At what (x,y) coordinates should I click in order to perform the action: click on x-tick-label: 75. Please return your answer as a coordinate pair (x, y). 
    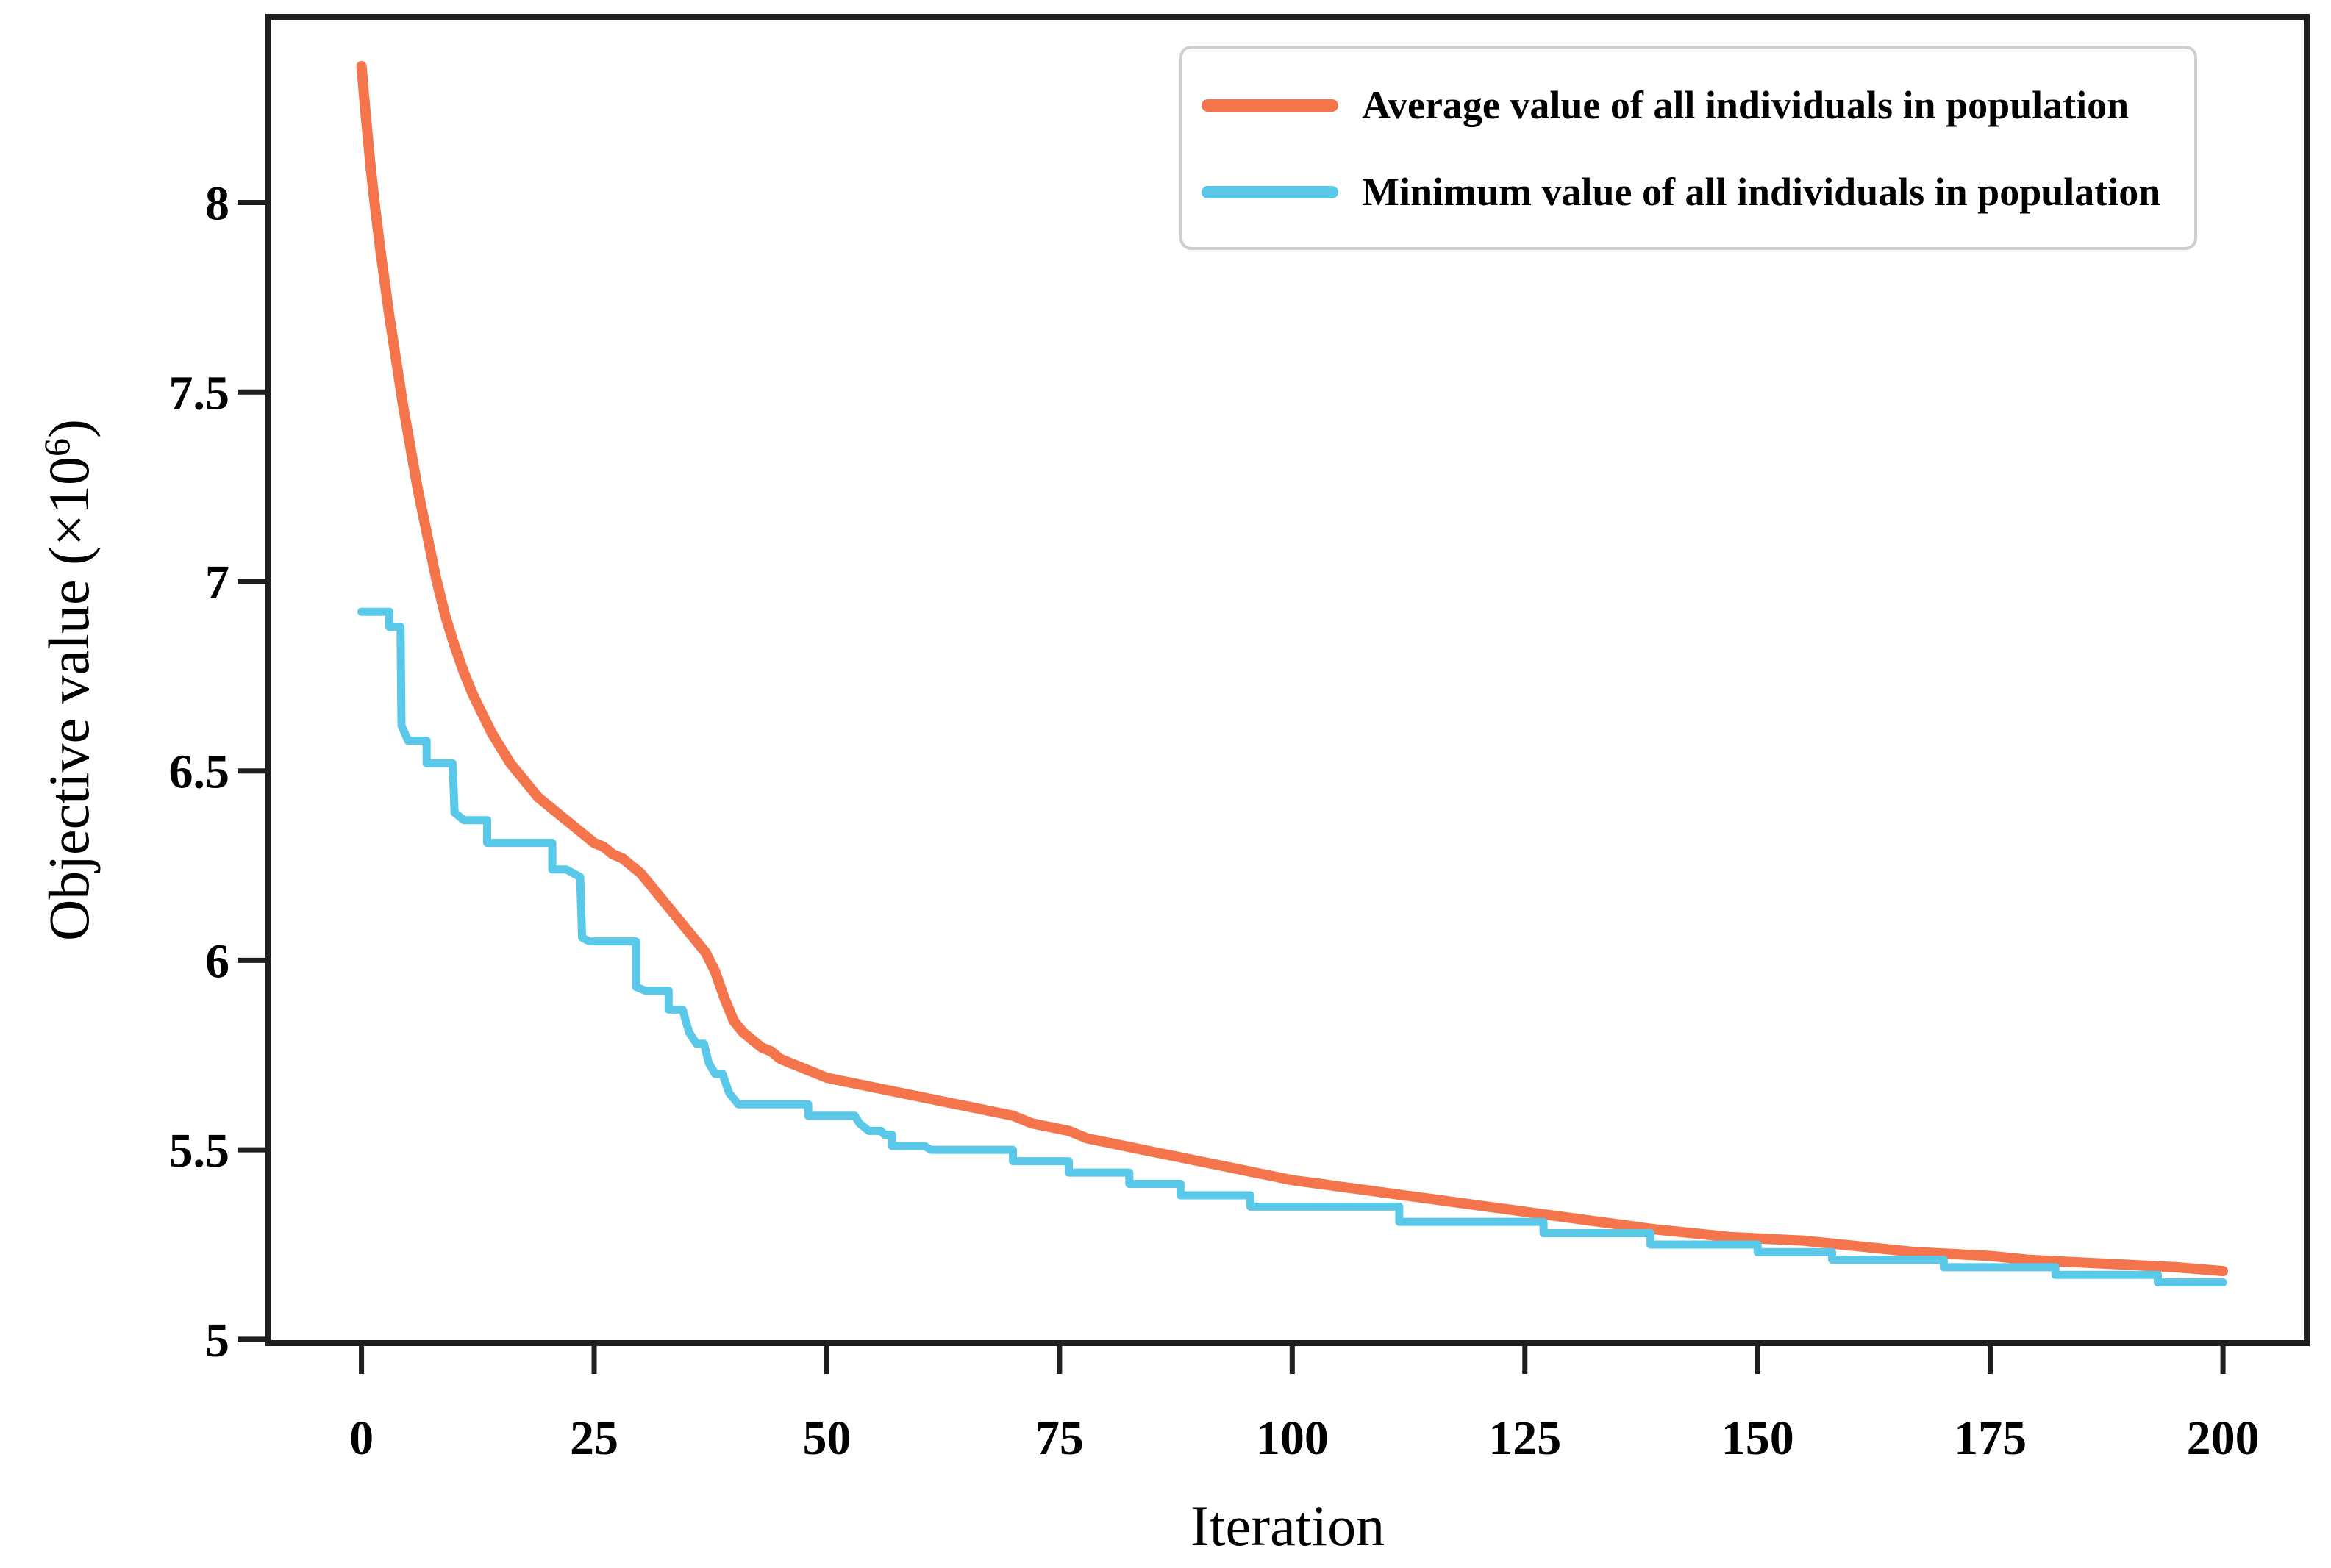
    Looking at the image, I should click on (1059, 1438).